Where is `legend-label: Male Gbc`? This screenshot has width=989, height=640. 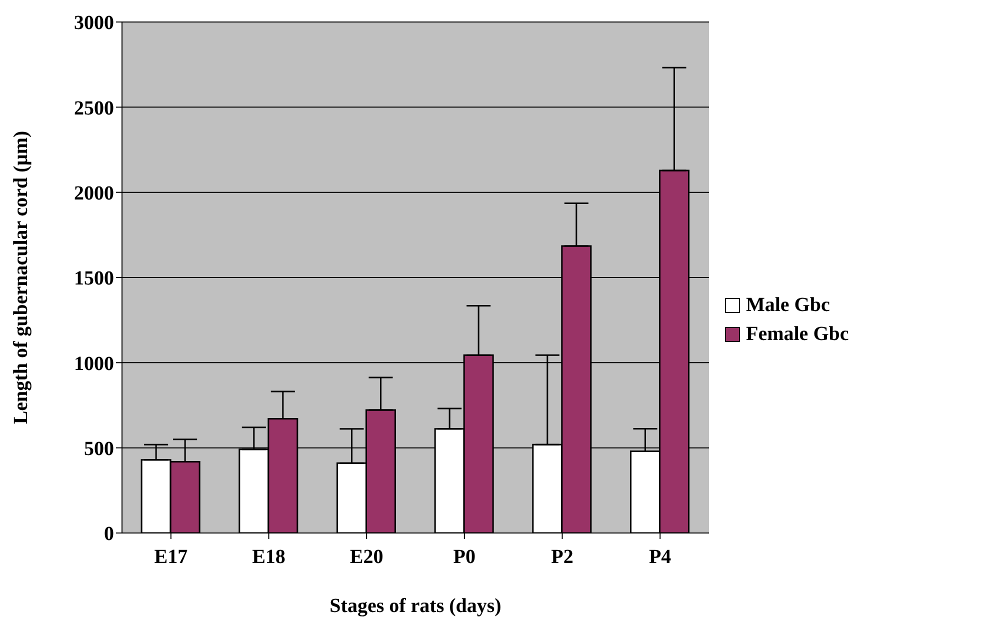 legend-label: Male Gbc is located at coordinates (788, 305).